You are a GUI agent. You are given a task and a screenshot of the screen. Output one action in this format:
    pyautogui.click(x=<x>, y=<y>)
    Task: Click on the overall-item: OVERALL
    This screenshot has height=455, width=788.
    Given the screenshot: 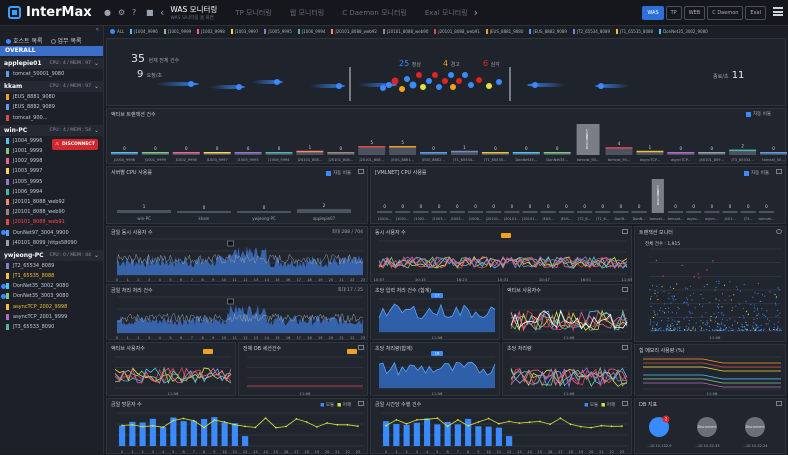 What is the action you would take?
    pyautogui.click(x=51, y=51)
    